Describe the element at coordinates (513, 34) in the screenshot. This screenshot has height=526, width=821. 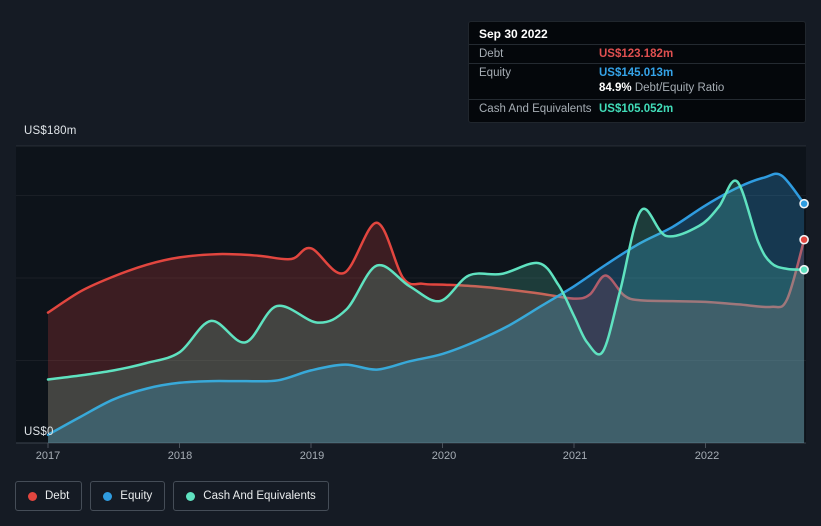
I see `tooltip-date: Sep 30 2022` at that location.